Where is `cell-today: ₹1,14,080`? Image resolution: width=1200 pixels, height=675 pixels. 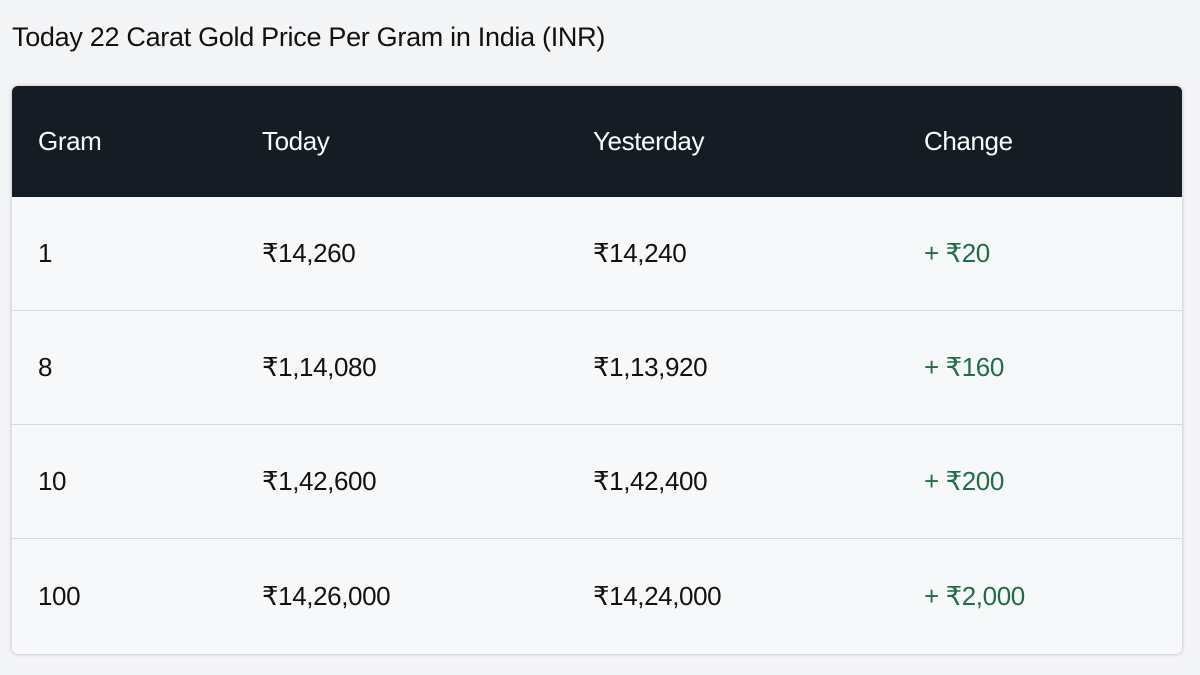
cell-today: ₹1,14,080 is located at coordinates (319, 367).